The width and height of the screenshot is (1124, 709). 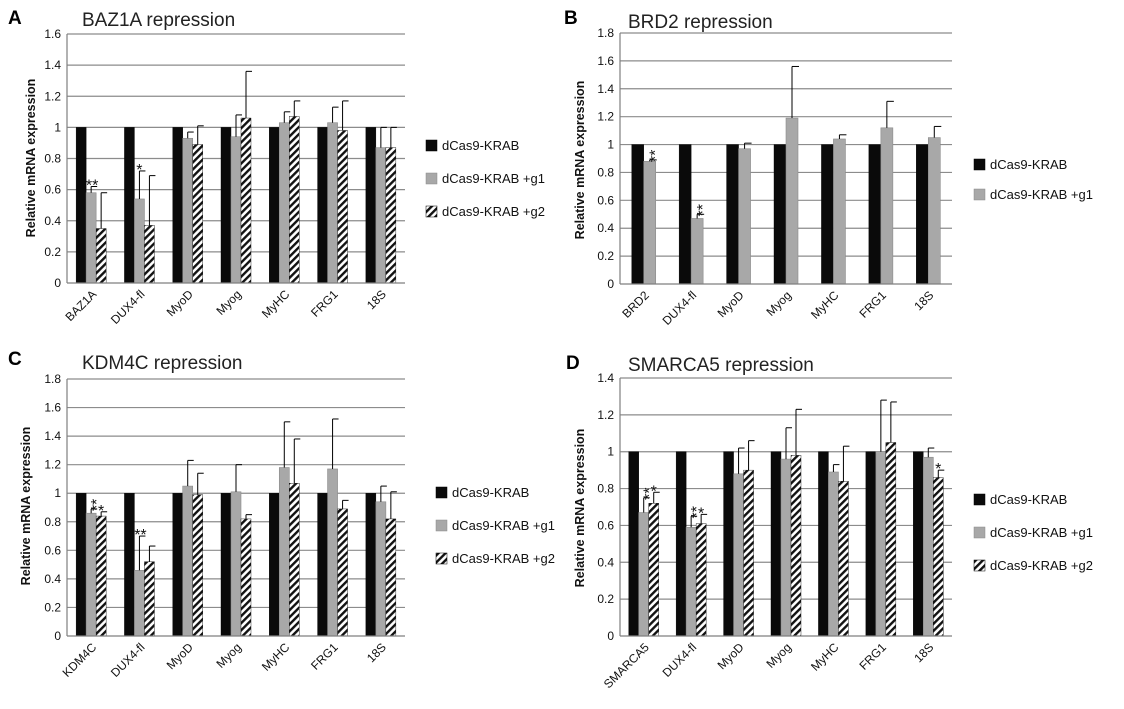 What do you see at coordinates (571, 18) in the screenshot?
I see `panel-letter: B` at bounding box center [571, 18].